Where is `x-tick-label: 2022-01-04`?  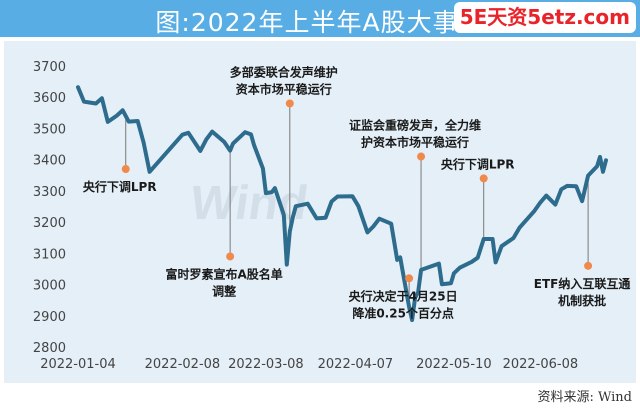
x-tick-label: 2022-01-04 is located at coordinates (78, 364).